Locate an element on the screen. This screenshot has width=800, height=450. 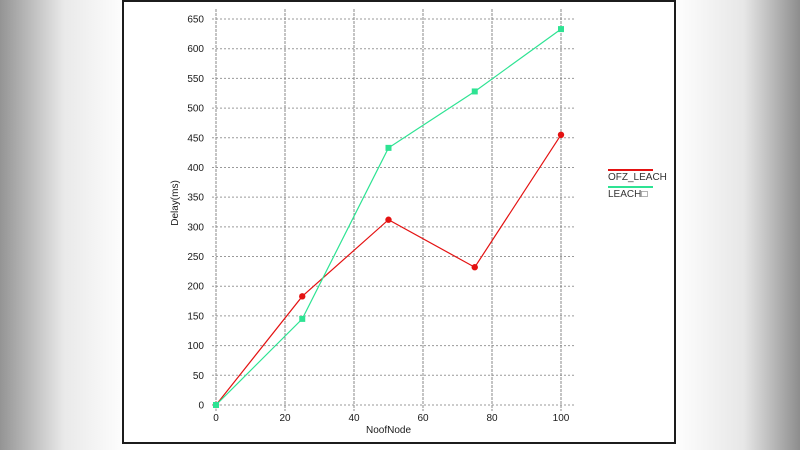
svg-text: 150 is located at coordinates (195, 316).